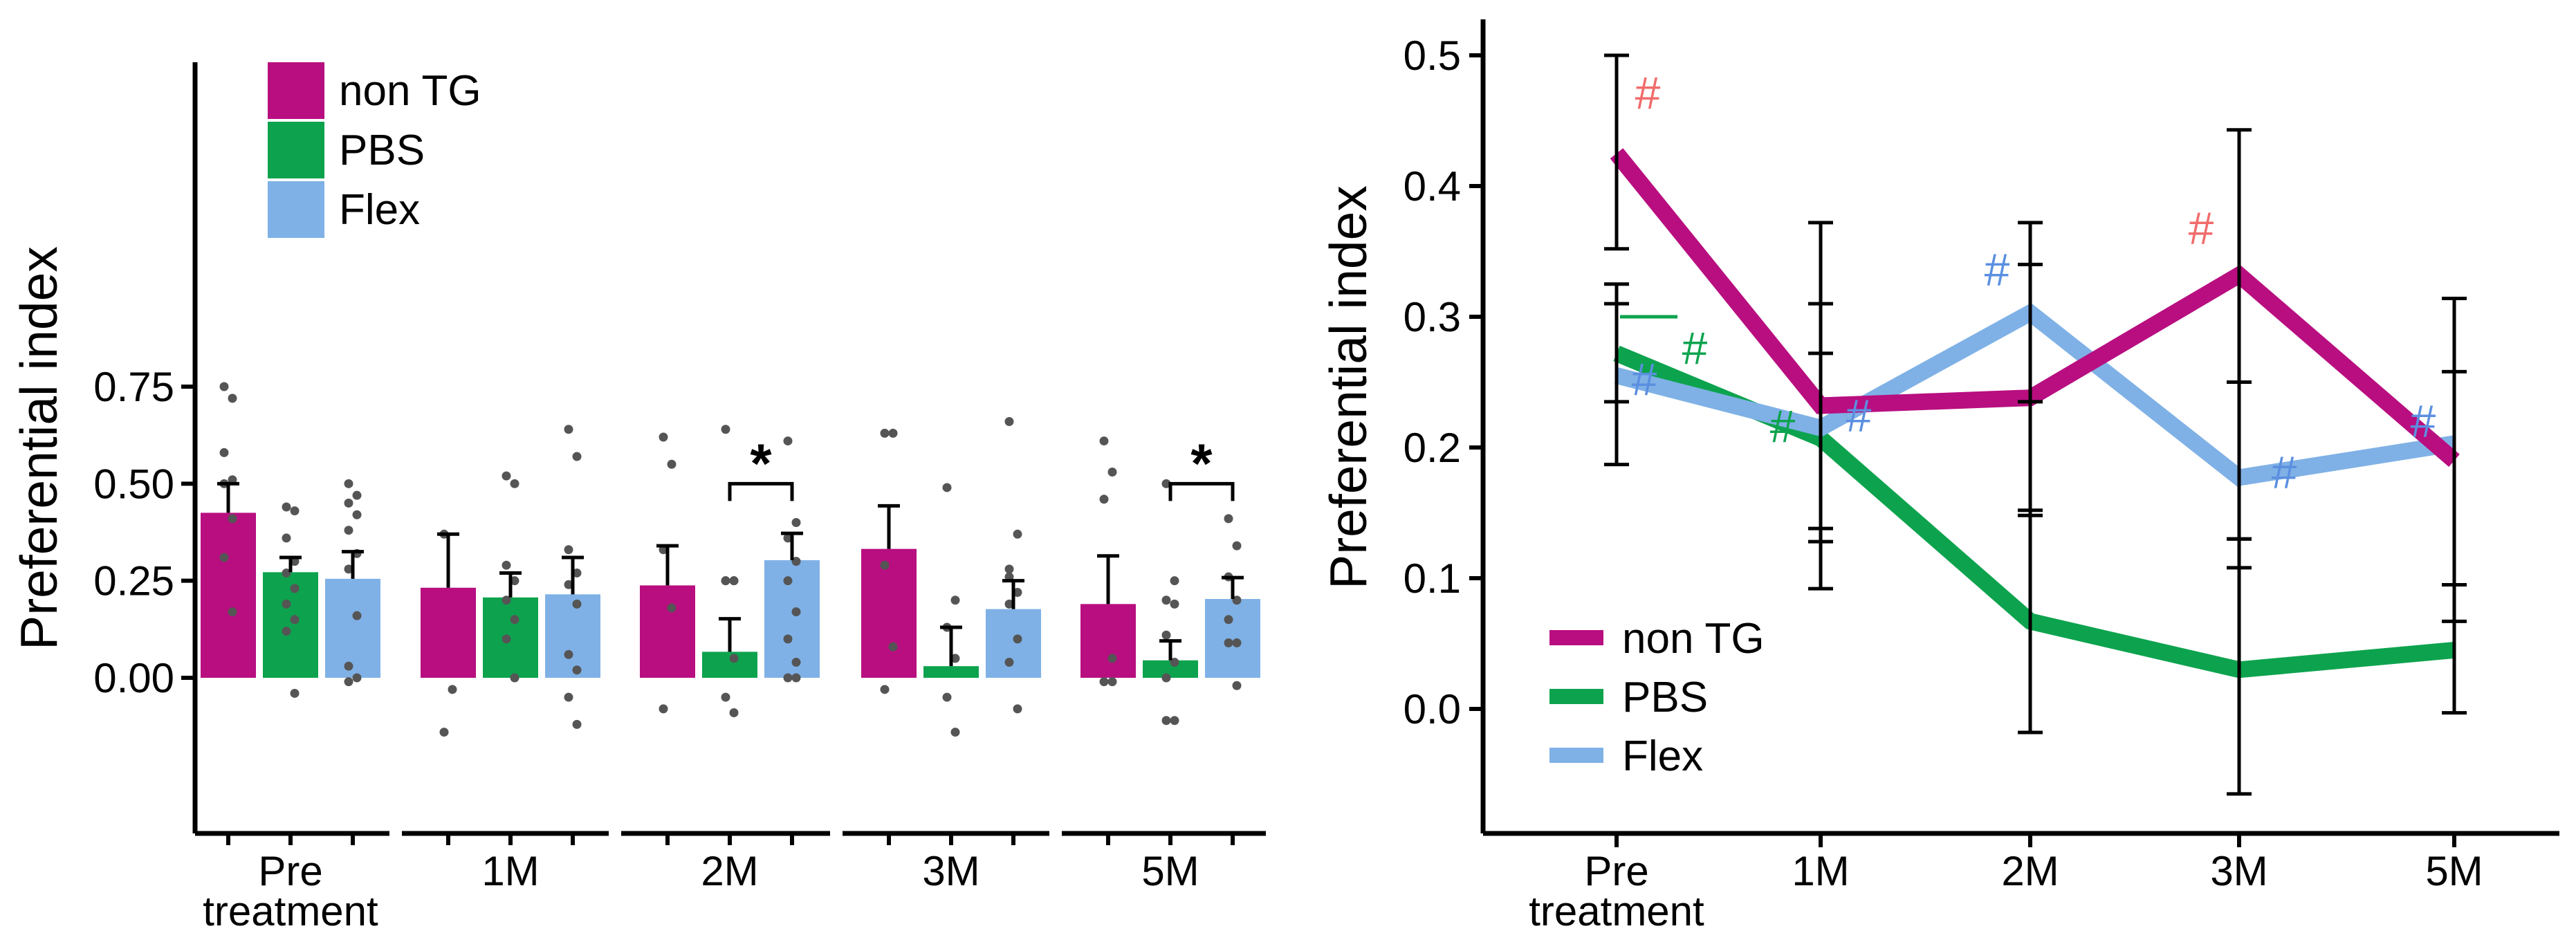 This screenshot has width=2576, height=951. I want to click on right-x-tick-label: treatment, so click(1616, 911).